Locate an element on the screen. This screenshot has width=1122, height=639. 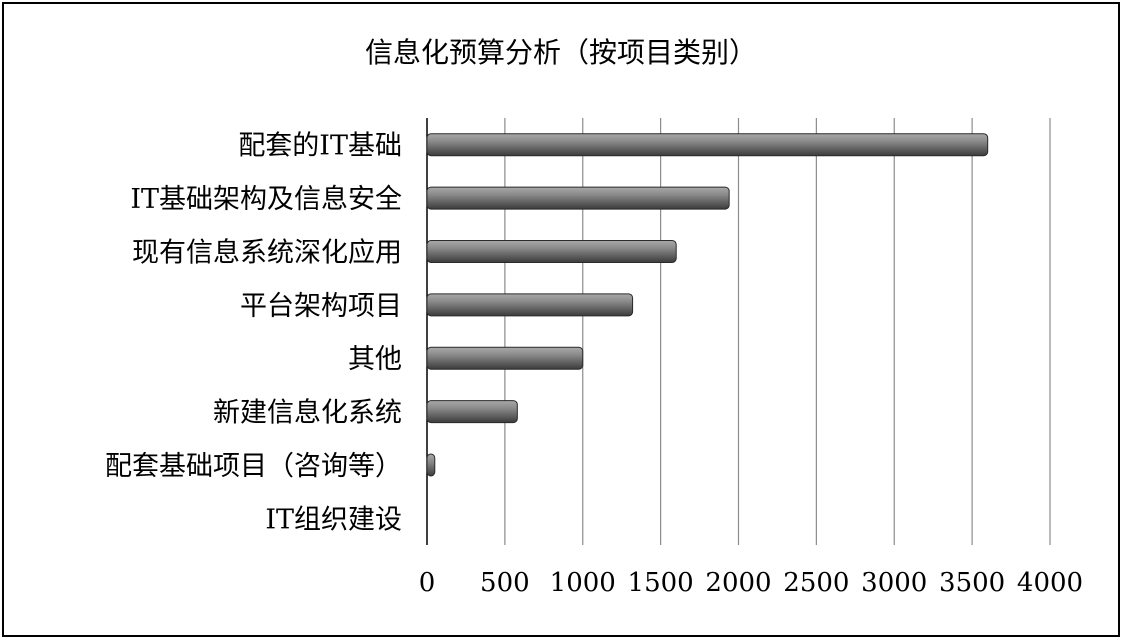
x-tick-labels: 0 500 1000 1500 2000 2500 3000 3500 4000 is located at coordinates (751, 583).